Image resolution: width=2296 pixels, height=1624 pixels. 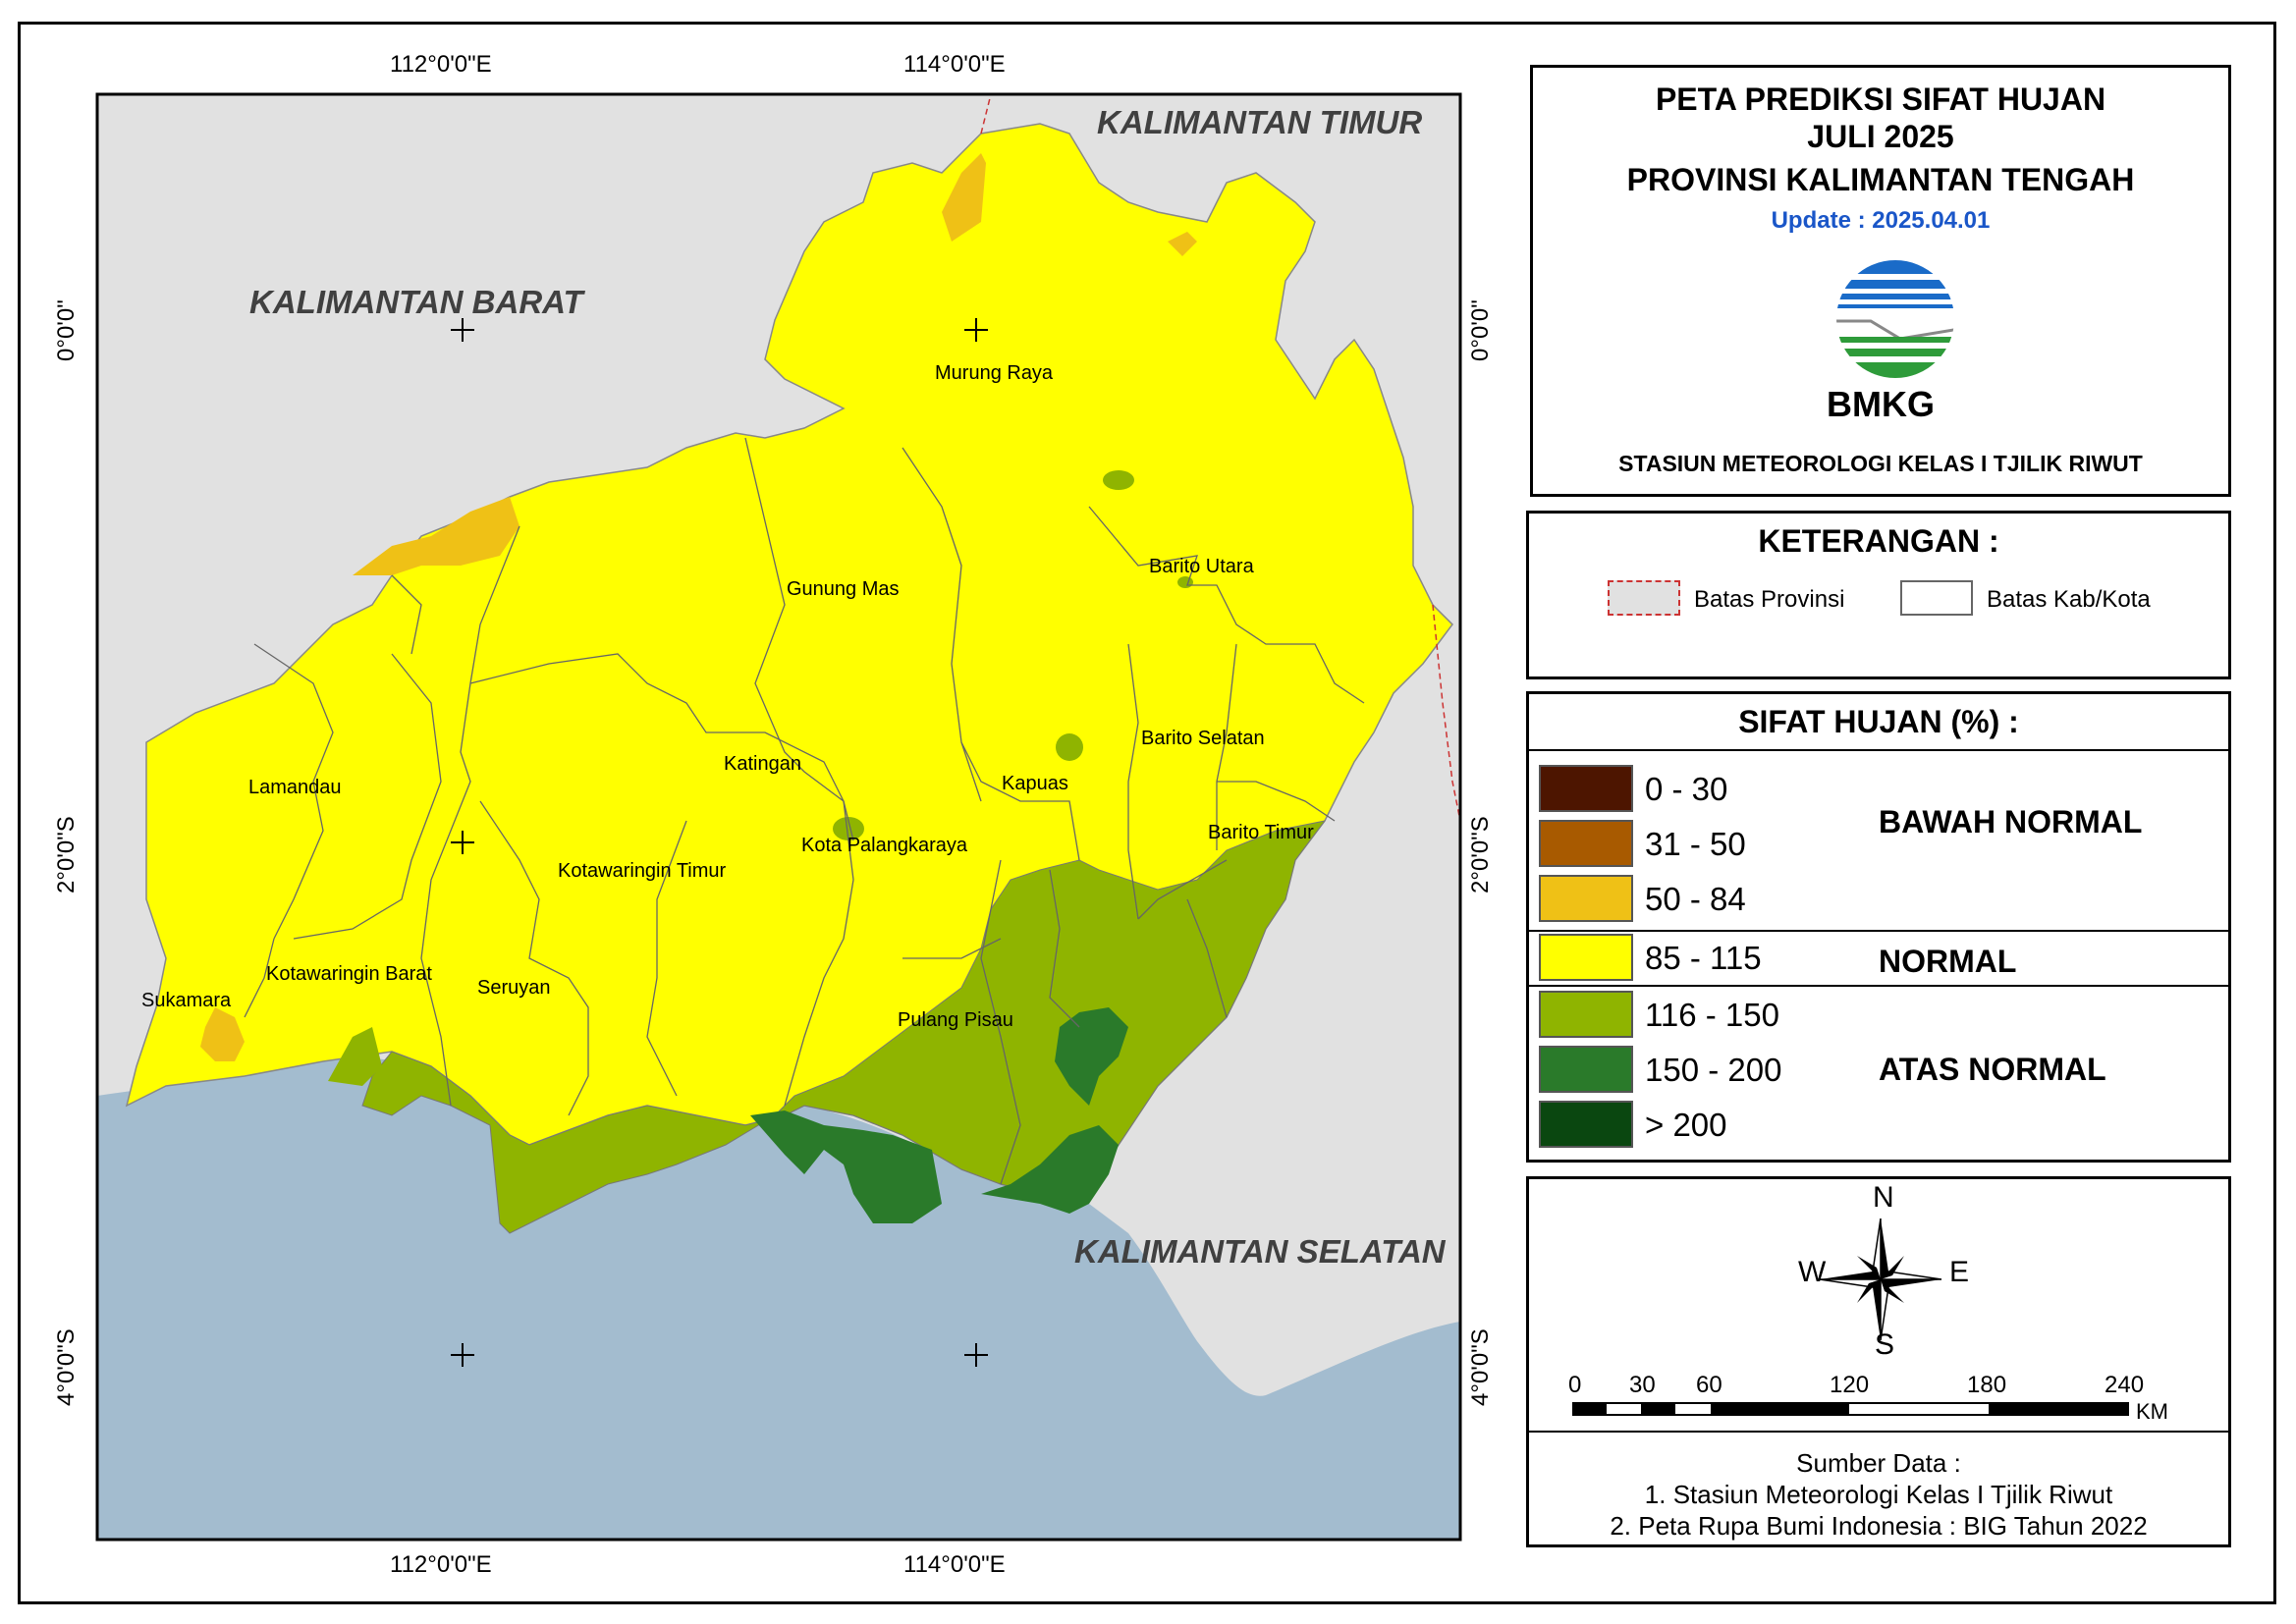 What do you see at coordinates (1850, 1409) in the screenshot?
I see `scale-bar` at bounding box center [1850, 1409].